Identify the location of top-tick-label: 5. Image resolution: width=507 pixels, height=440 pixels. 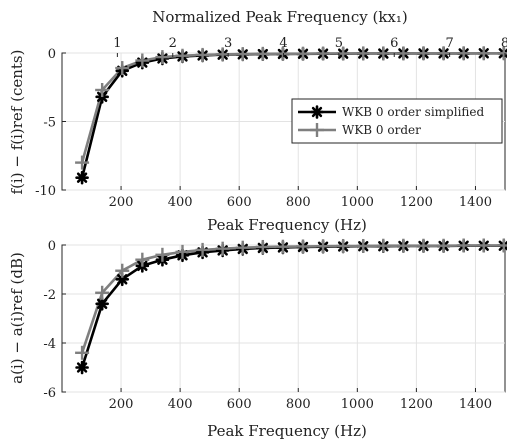
(339, 43).